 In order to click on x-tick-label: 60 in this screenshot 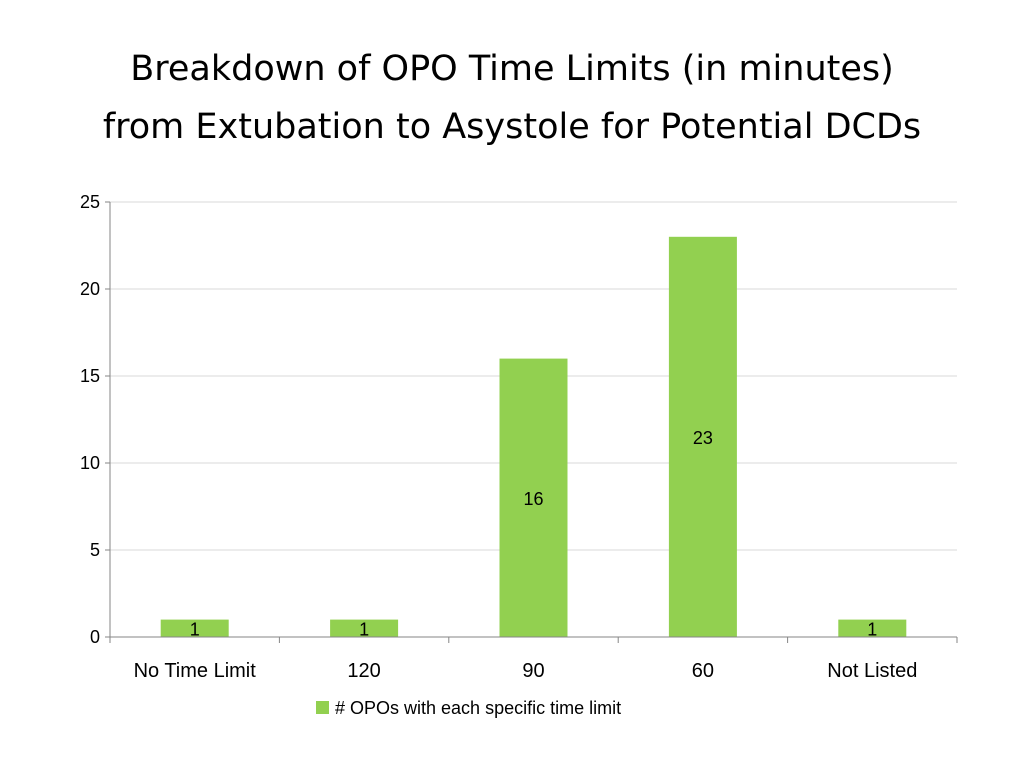, I will do `click(703, 671)`.